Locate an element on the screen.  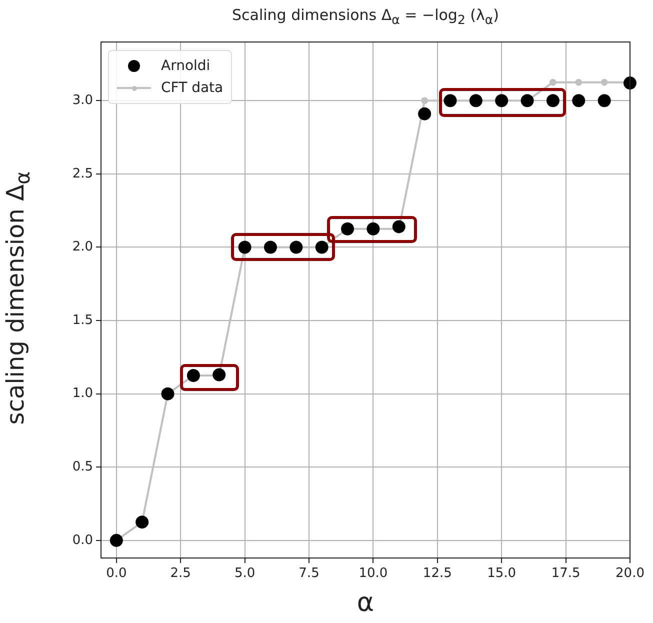
legend-label: CFT data is located at coordinates (192, 88).